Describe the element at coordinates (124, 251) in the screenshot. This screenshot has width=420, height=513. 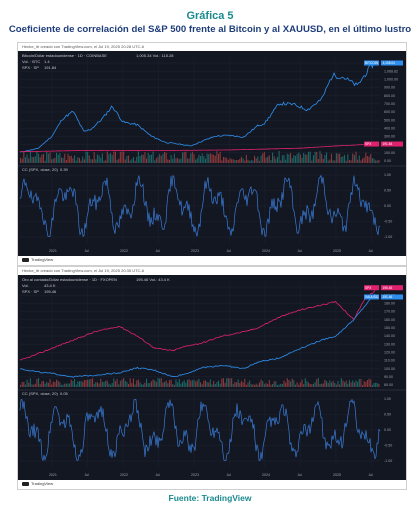
I see `x-axis-label: 2022` at that location.